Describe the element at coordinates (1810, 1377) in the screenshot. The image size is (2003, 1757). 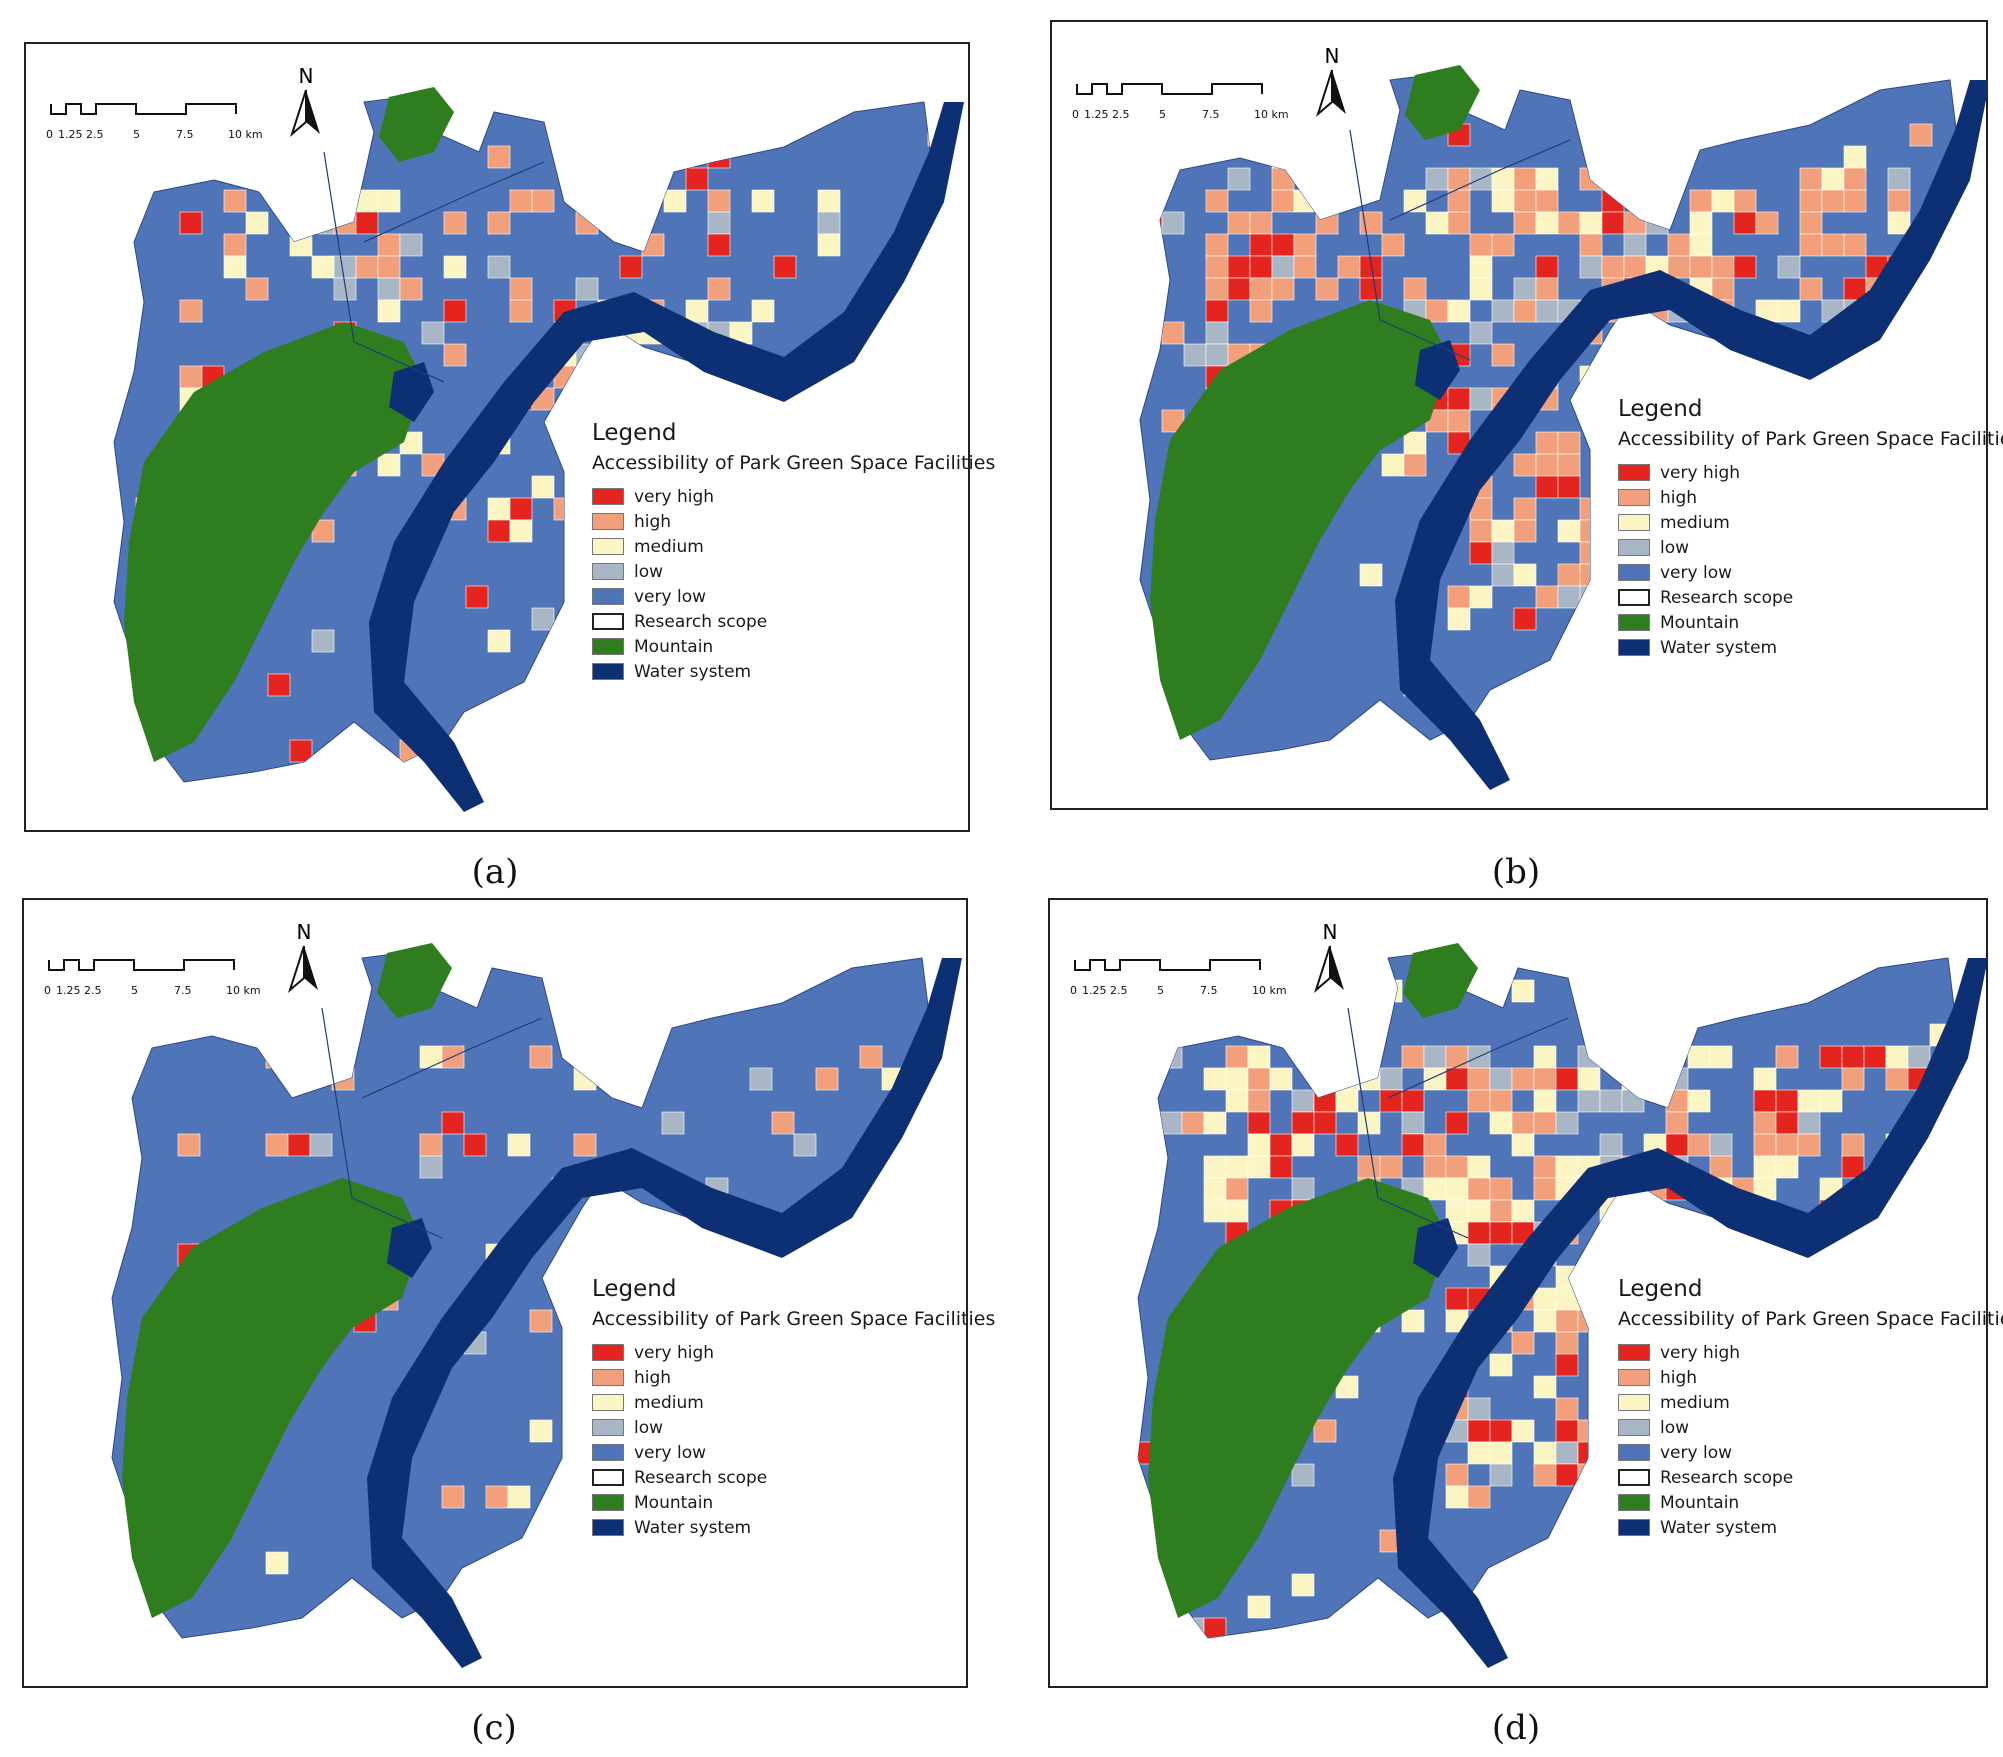
I see `legend-item: high` at that location.